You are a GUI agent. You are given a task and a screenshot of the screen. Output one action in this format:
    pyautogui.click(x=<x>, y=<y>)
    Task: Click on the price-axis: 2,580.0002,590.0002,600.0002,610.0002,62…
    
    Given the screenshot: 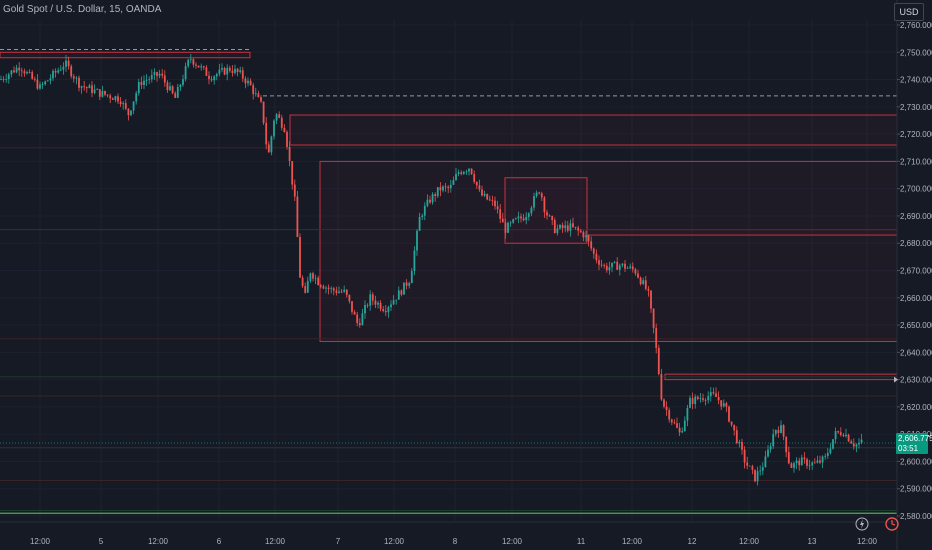 What is the action you would take?
    pyautogui.click(x=913, y=275)
    